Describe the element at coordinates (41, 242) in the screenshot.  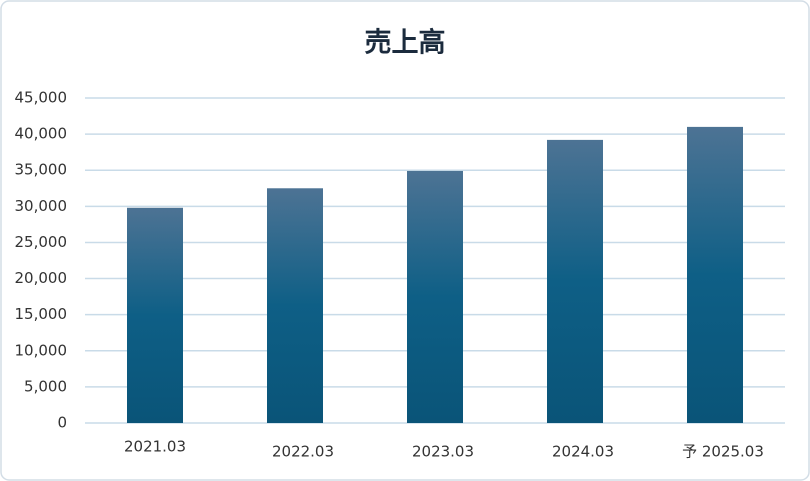
I see `y-tick-label: 25,000` at that location.